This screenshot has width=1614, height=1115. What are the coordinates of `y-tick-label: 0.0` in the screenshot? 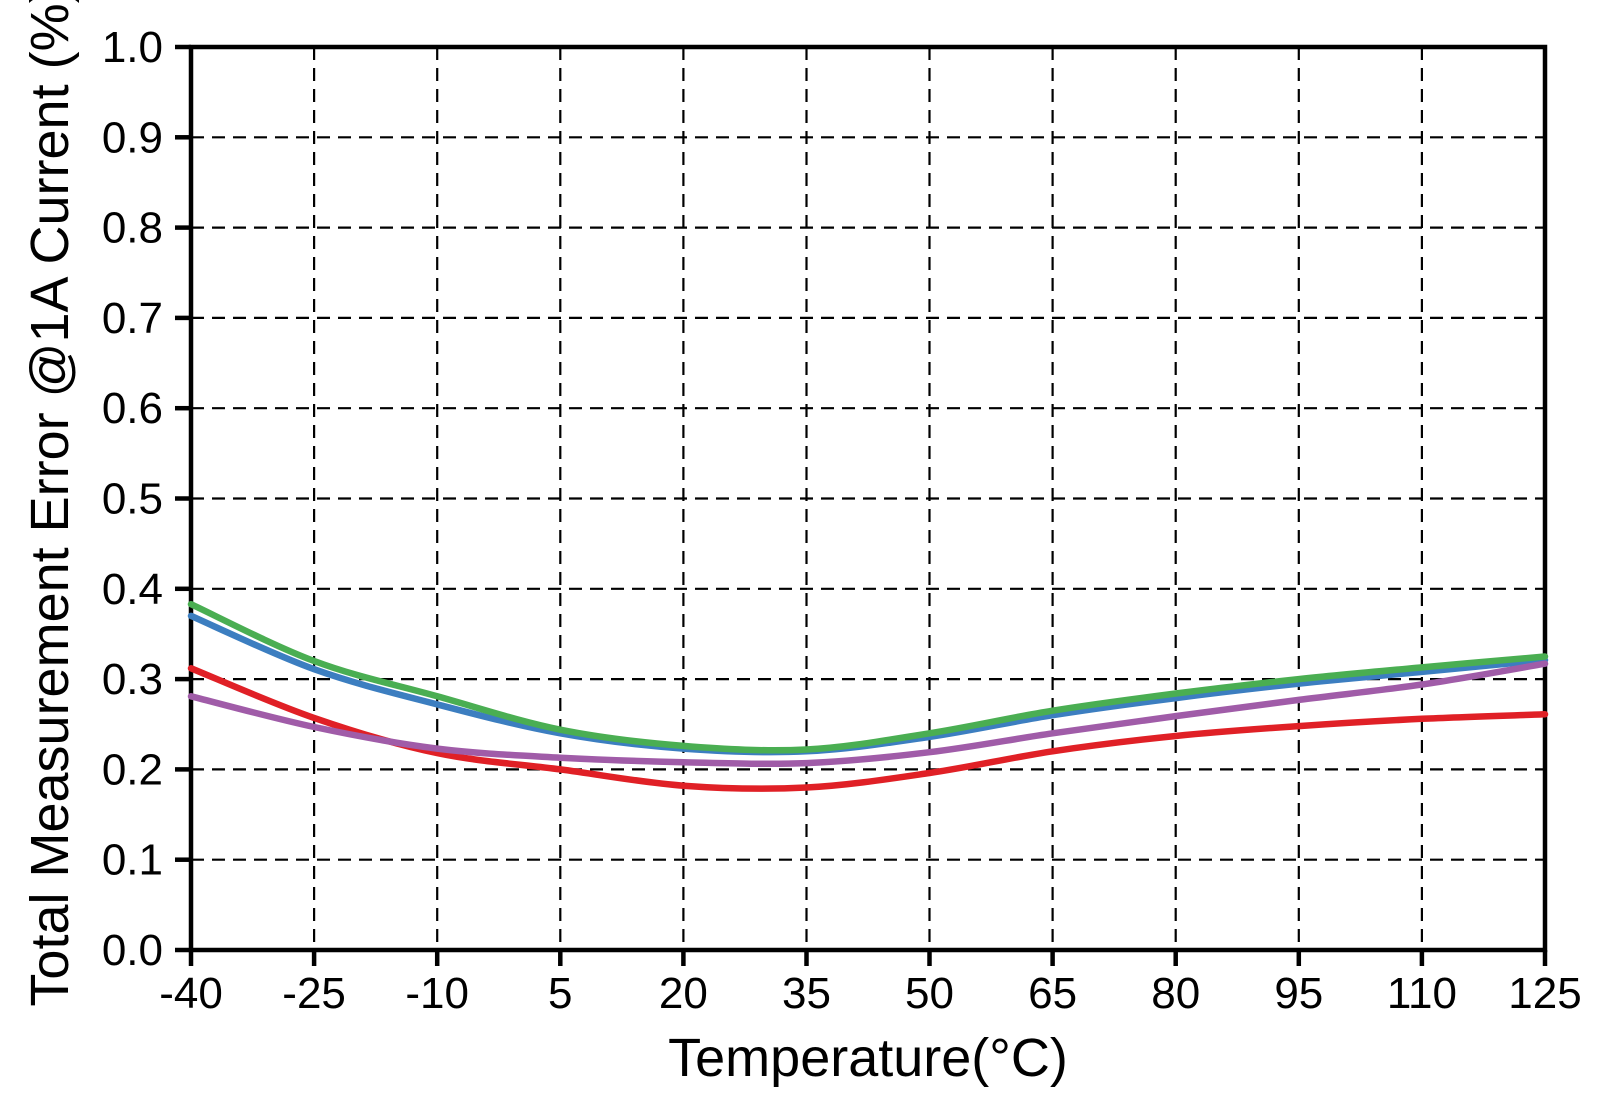 It's located at (132, 950).